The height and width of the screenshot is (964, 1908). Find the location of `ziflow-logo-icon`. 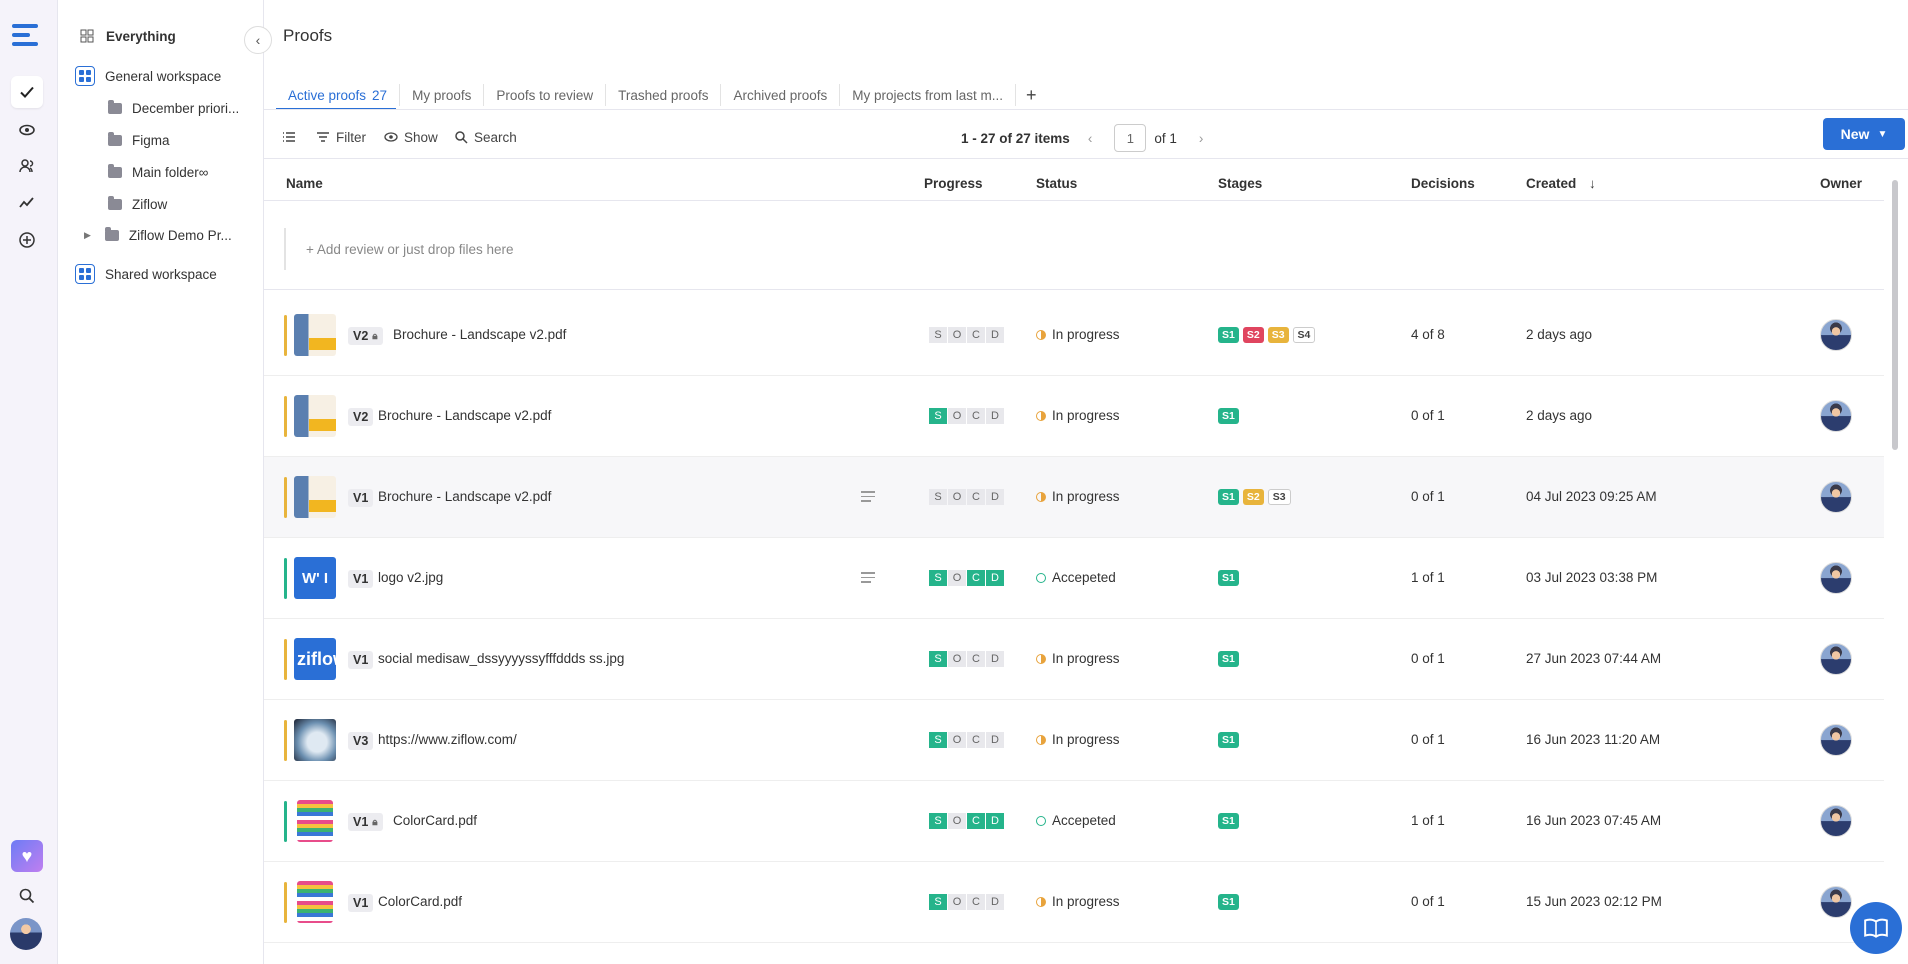

ziflow-logo-icon is located at coordinates (27, 39).